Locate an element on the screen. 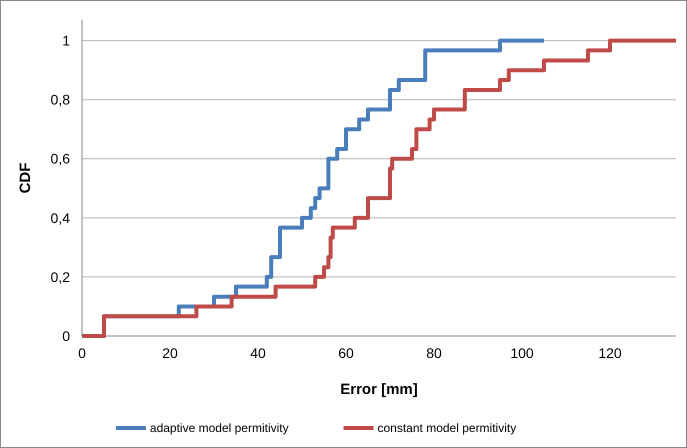  y-tick-label: 0,6 is located at coordinates (60, 158).